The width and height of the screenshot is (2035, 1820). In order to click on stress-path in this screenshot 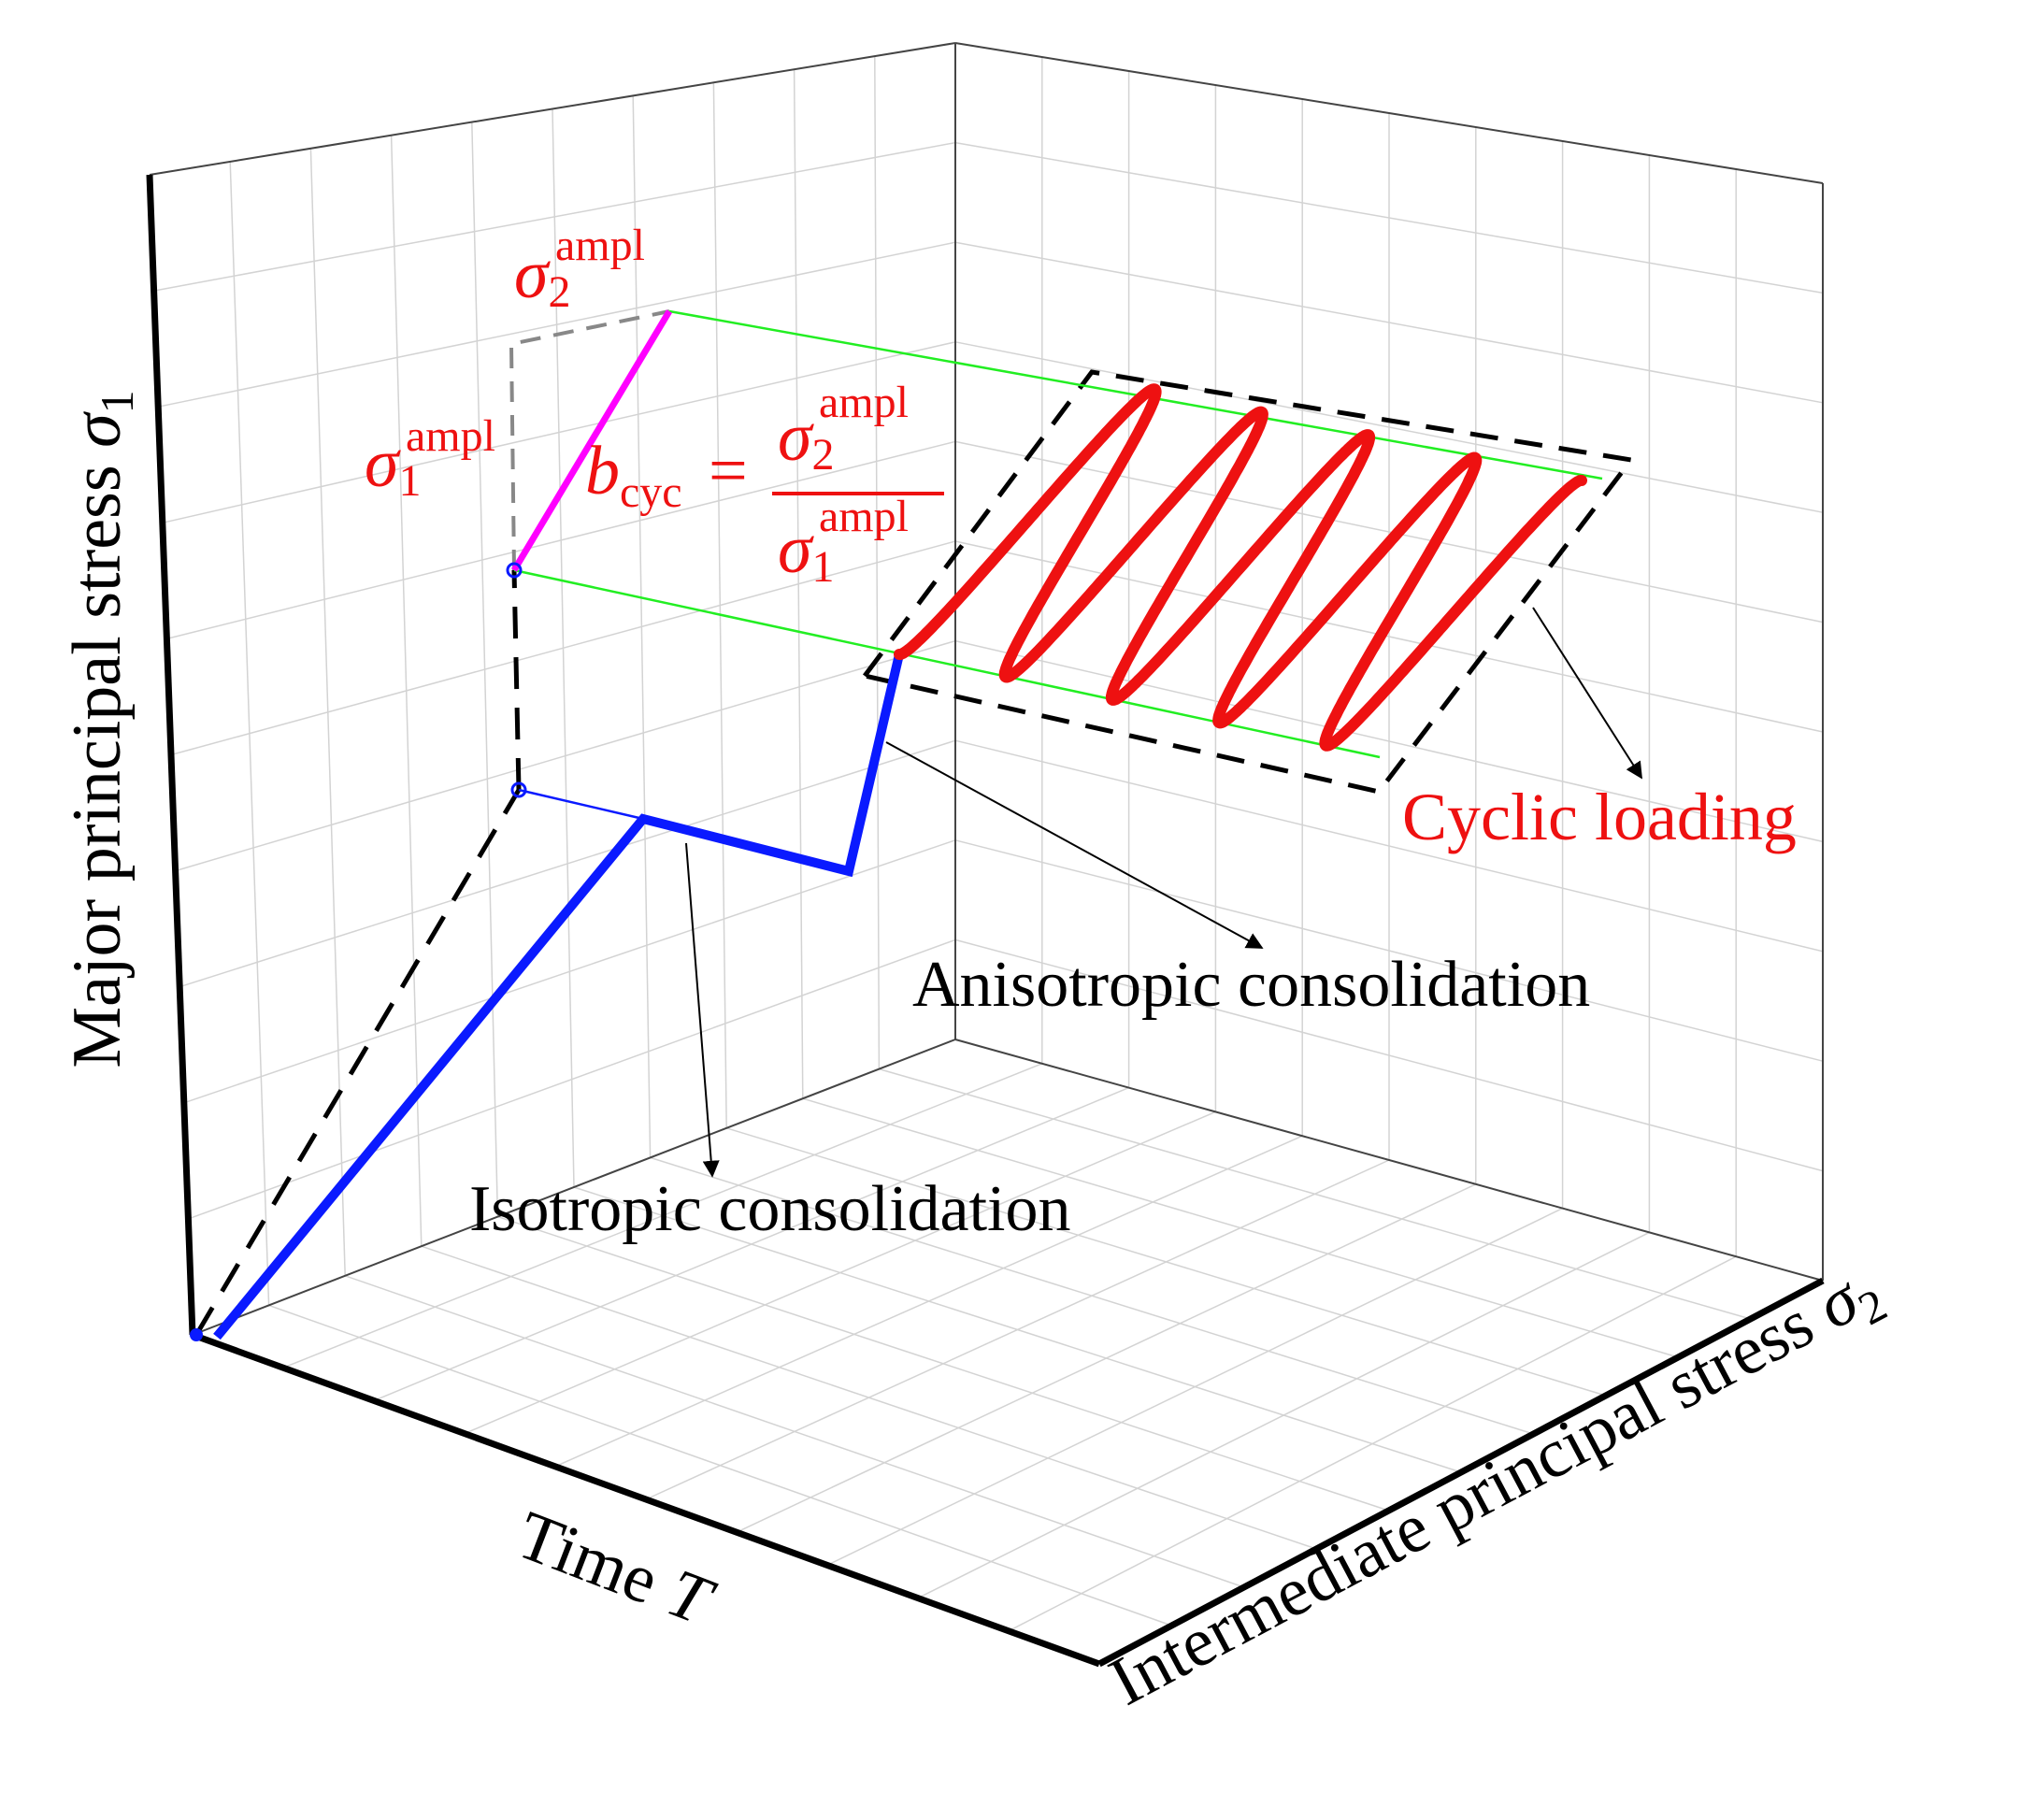, I will do `click(558, 996)`.